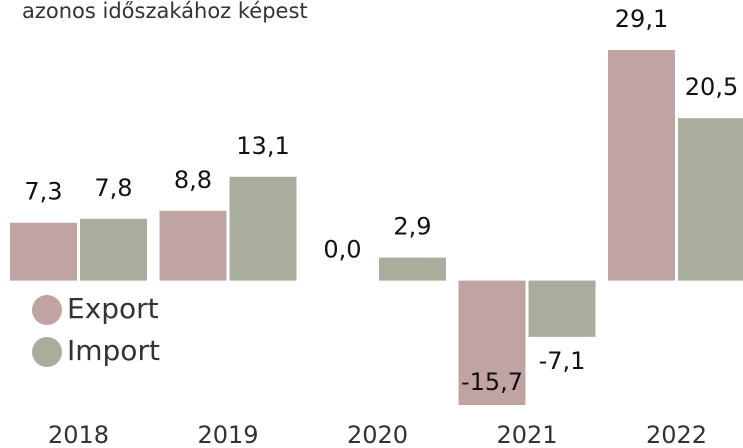  What do you see at coordinates (262, 146) in the screenshot?
I see `value-label: 13,1` at bounding box center [262, 146].